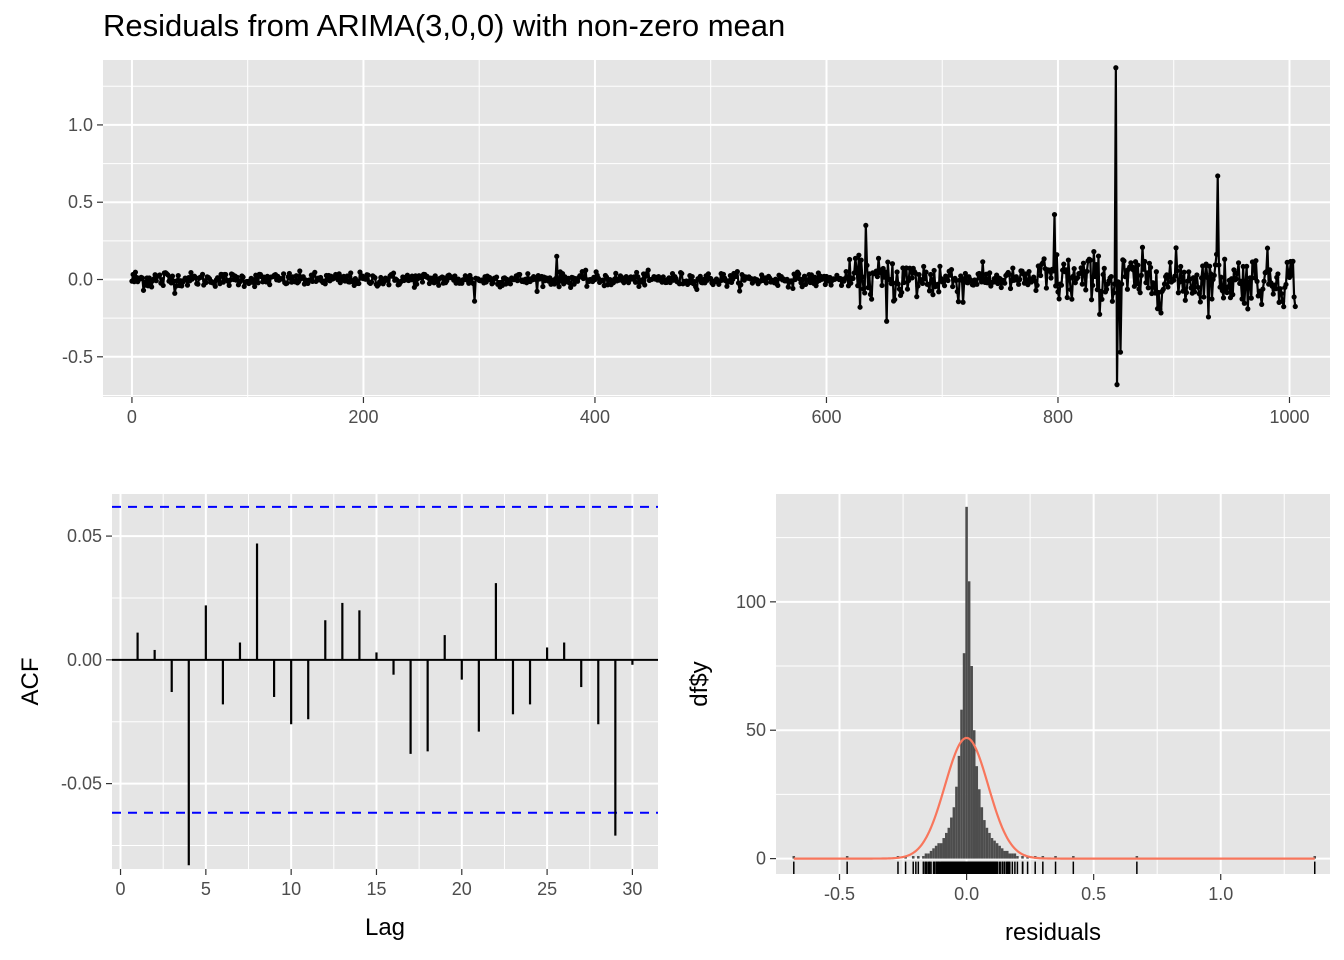 Image resolution: width=1344 pixels, height=960 pixels. I want to click on hist-y-tick-label: 0, so click(761, 859).